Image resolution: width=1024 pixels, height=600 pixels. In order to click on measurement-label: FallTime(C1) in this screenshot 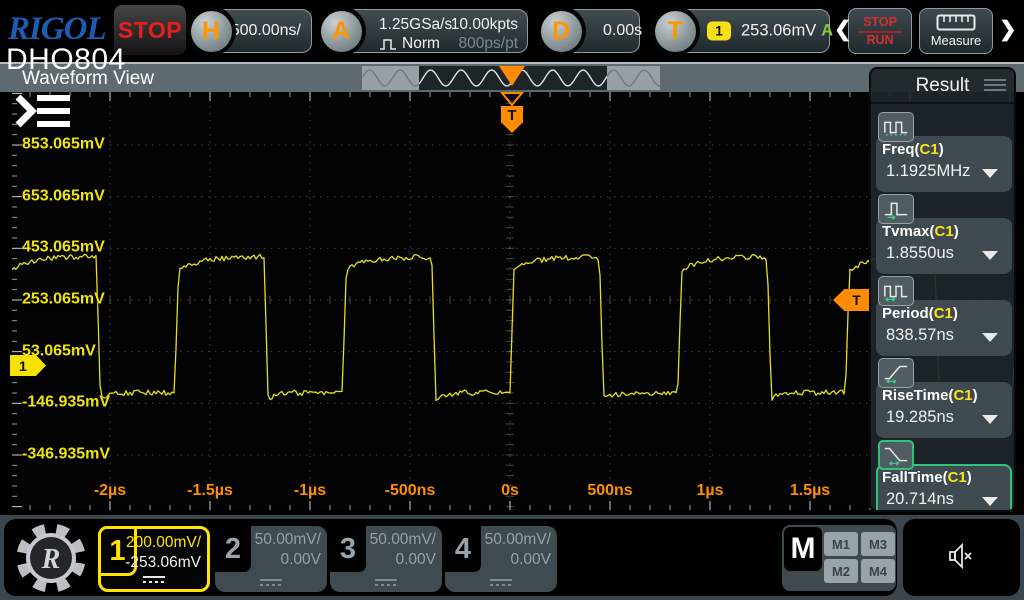, I will do `click(927, 477)`.